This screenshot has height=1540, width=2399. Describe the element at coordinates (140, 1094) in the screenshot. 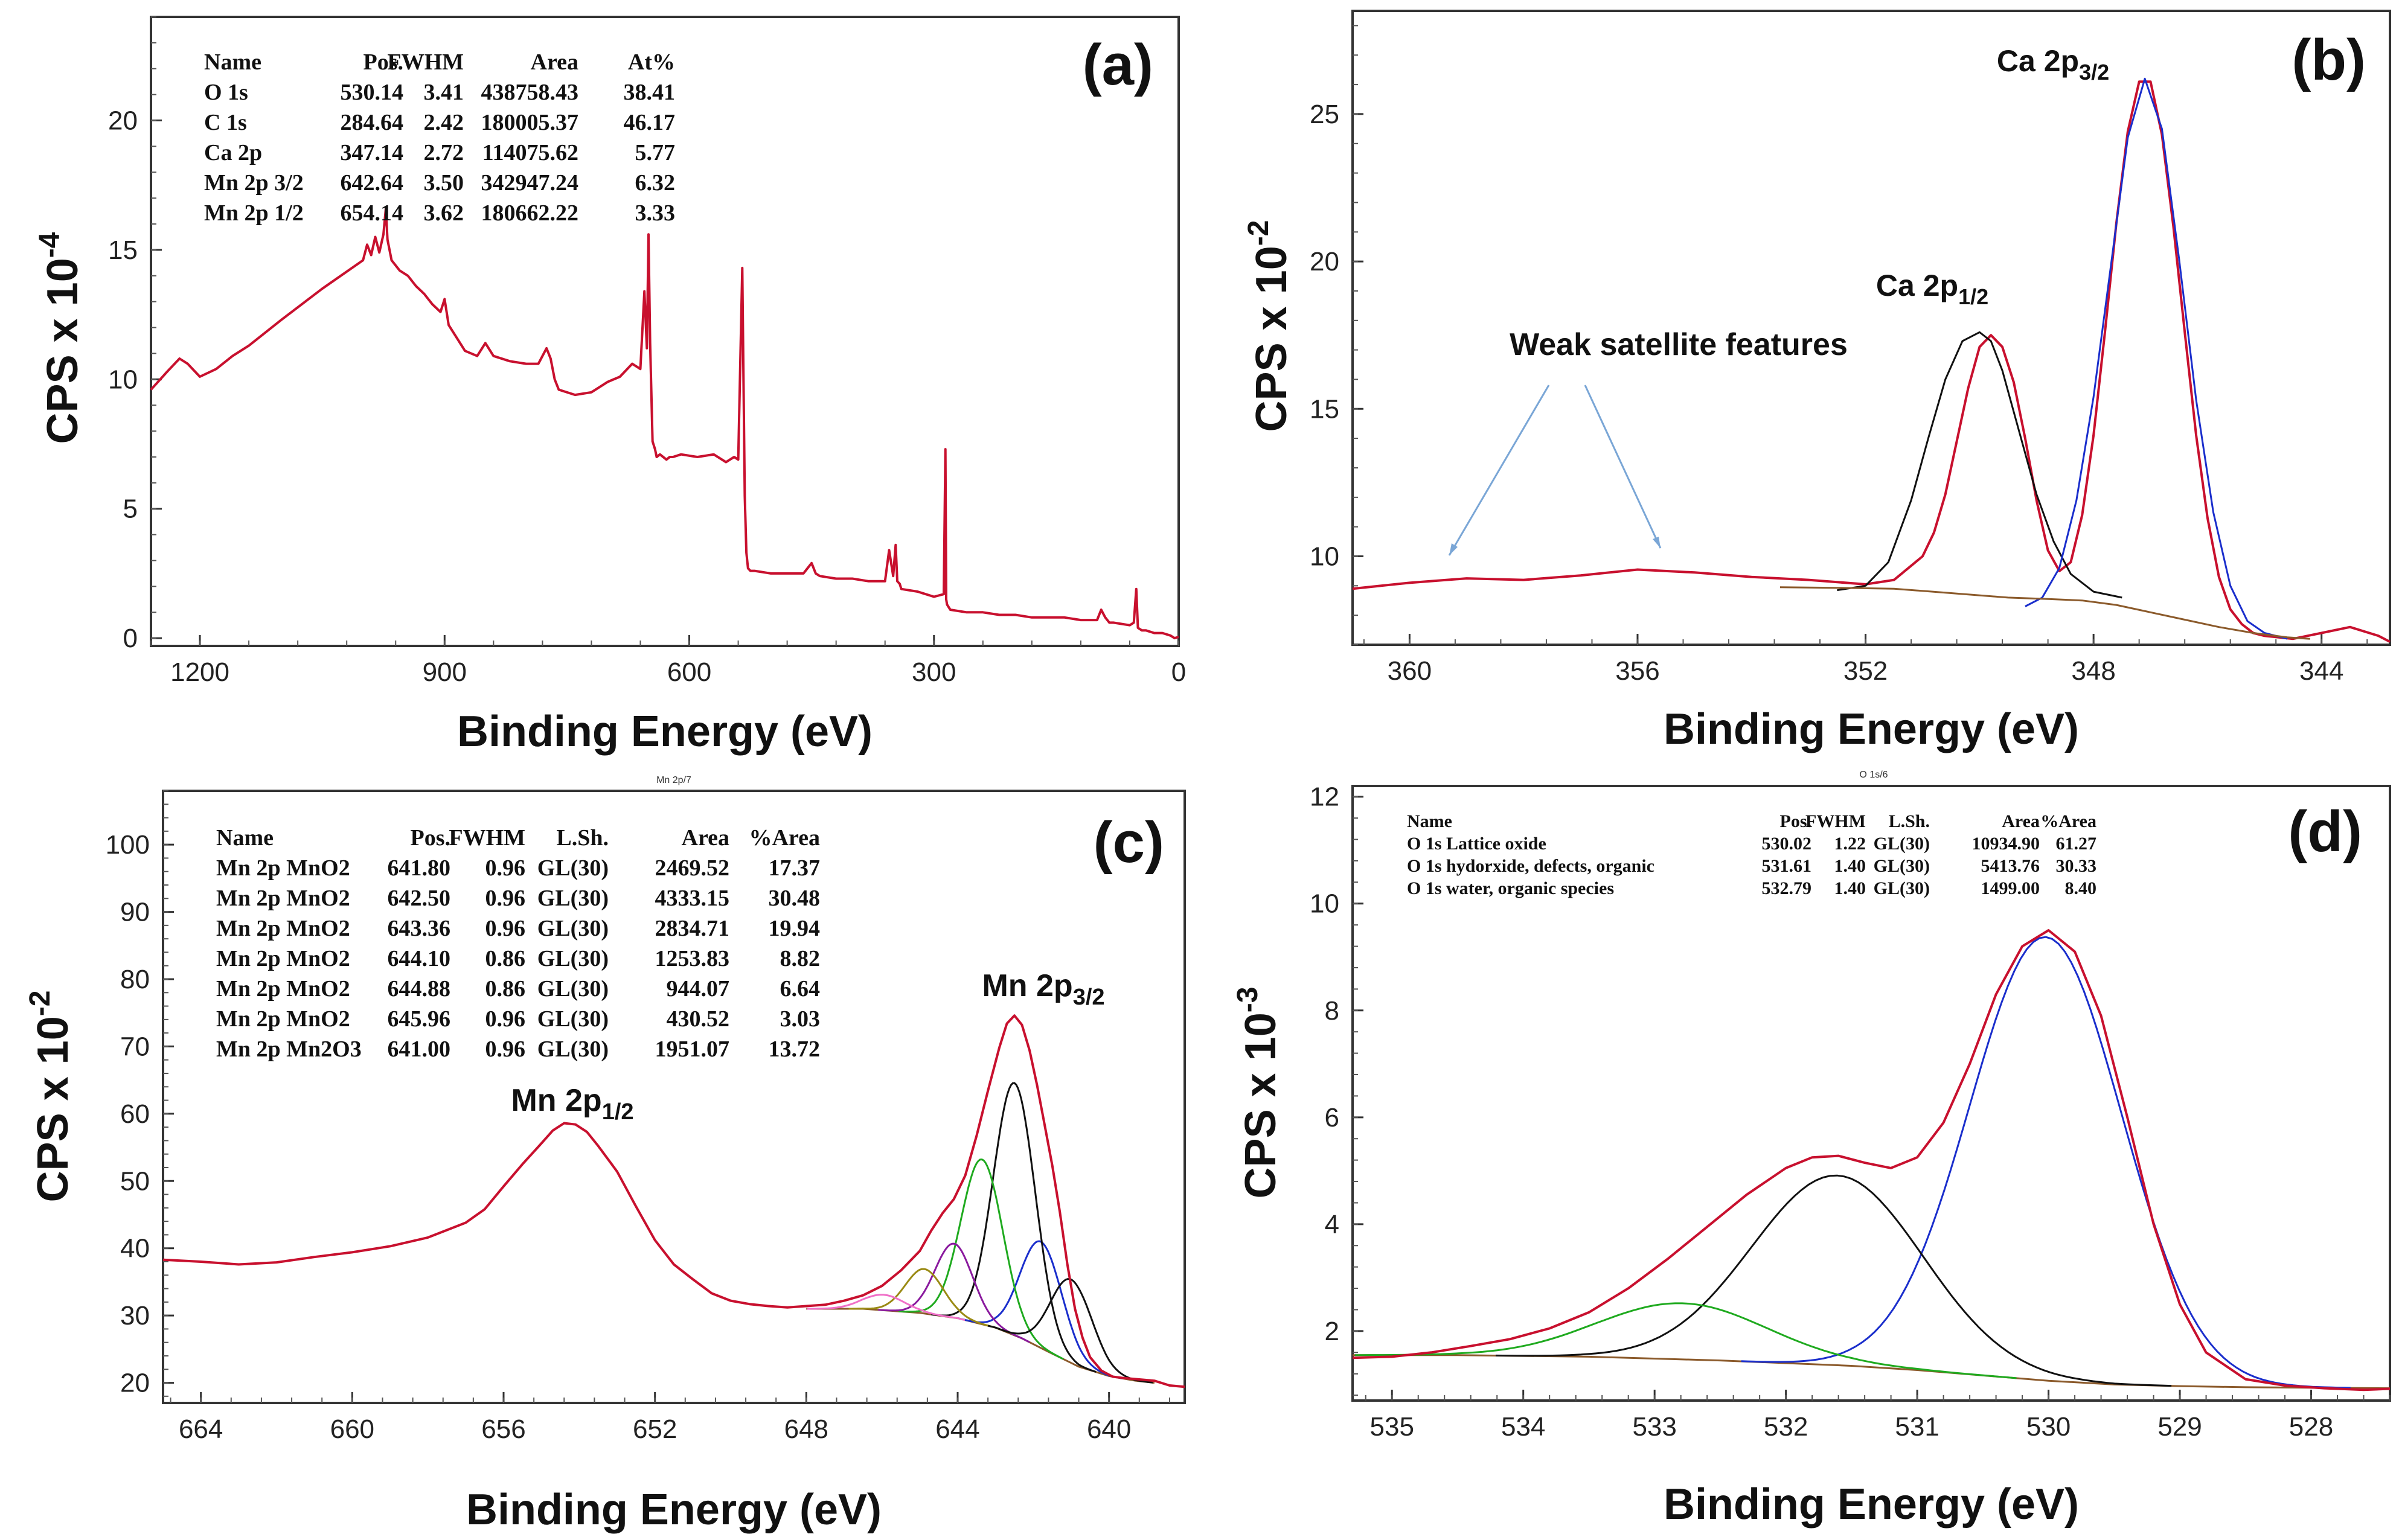

I see `panel-c-y-ticks: 20 30 40 50 60 70 80 90 100` at that location.